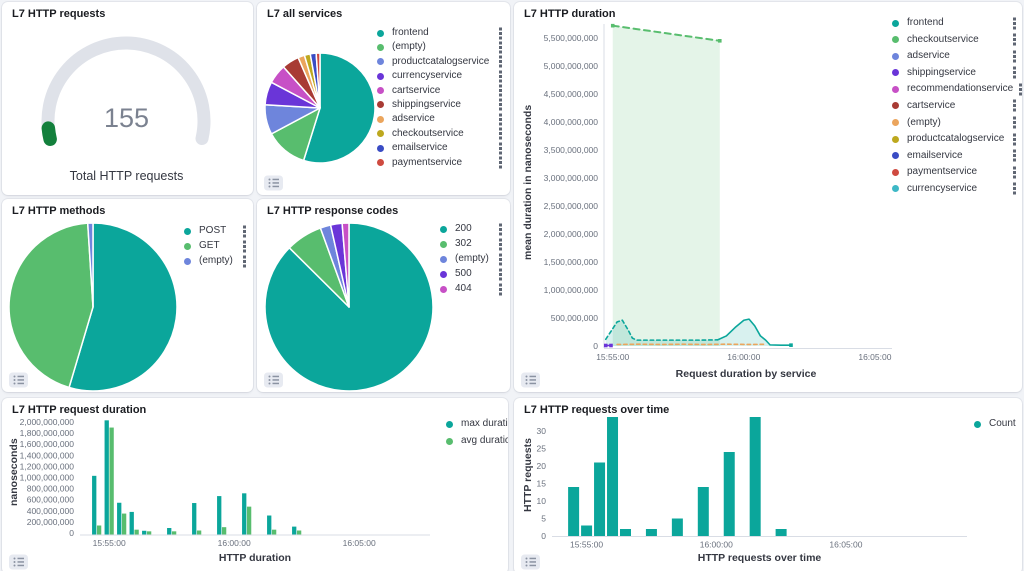 The height and width of the screenshot is (571, 1024). I want to click on legend-item: paymentservice, so click(440, 162).